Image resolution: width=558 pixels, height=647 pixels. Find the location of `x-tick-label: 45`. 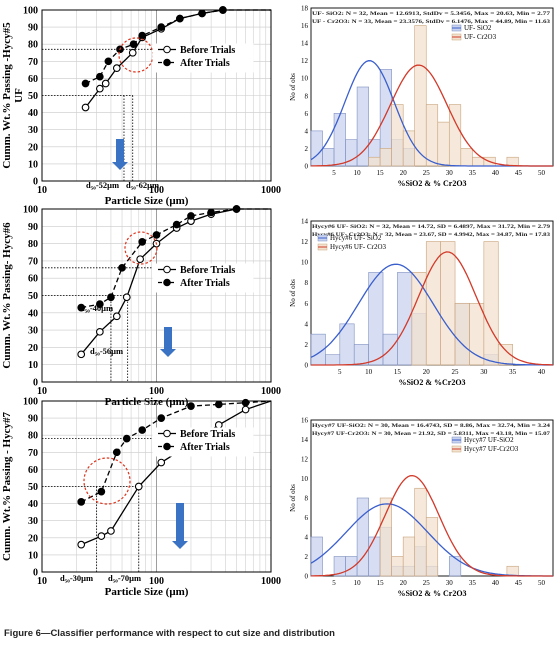

x-tick-label: 45 is located at coordinates (519, 583).